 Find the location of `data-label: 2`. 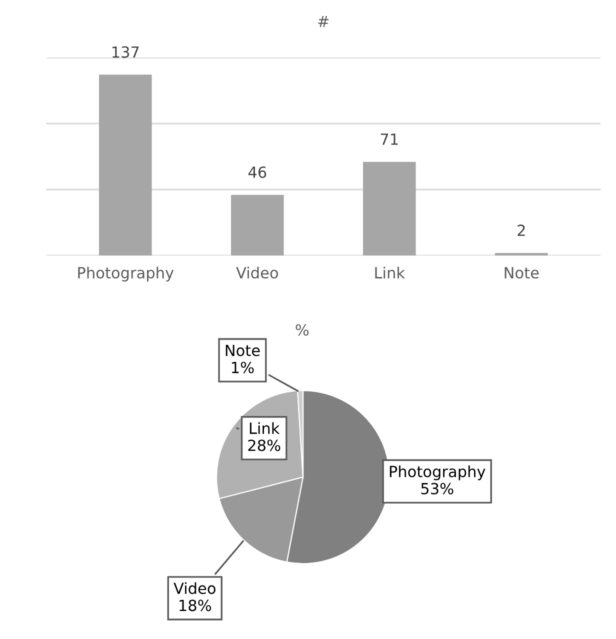

data-label: 2 is located at coordinates (521, 230).